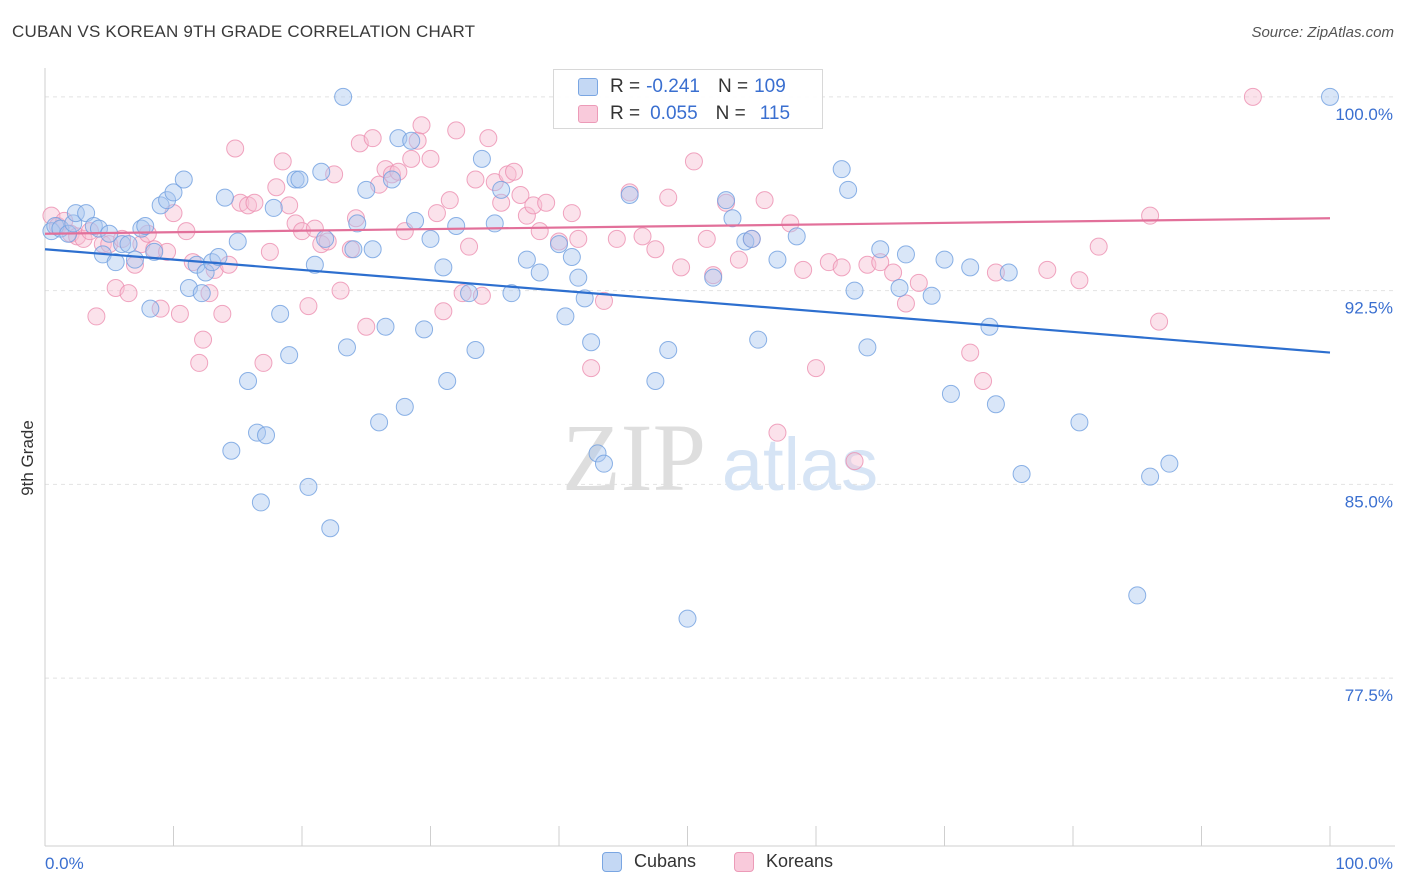 This screenshot has width=1406, height=892. What do you see at coordinates (64, 863) in the screenshot?
I see `x-tick-label: 0.0%` at bounding box center [64, 863].